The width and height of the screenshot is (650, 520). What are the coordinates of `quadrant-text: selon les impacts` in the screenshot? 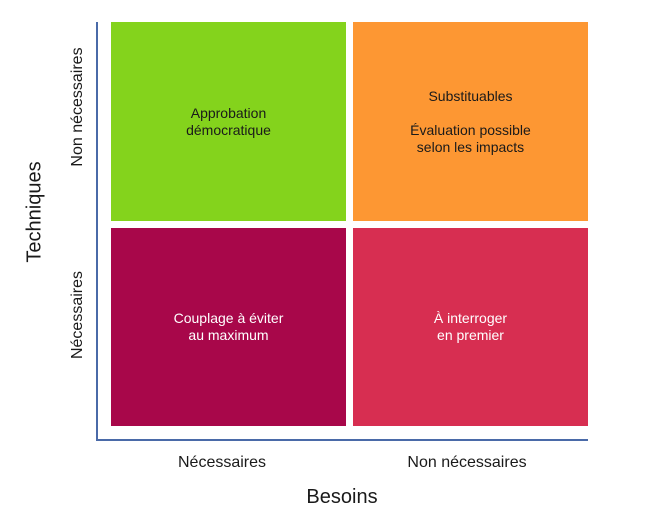 It's located at (470, 147).